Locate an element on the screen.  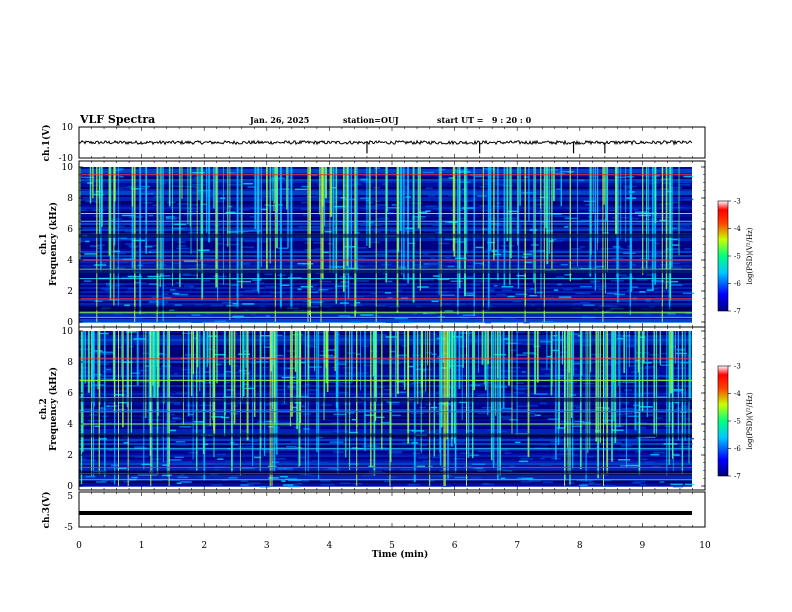
ch3-waveform-ylabel: ch.3(V) is located at coordinates (46, 510).